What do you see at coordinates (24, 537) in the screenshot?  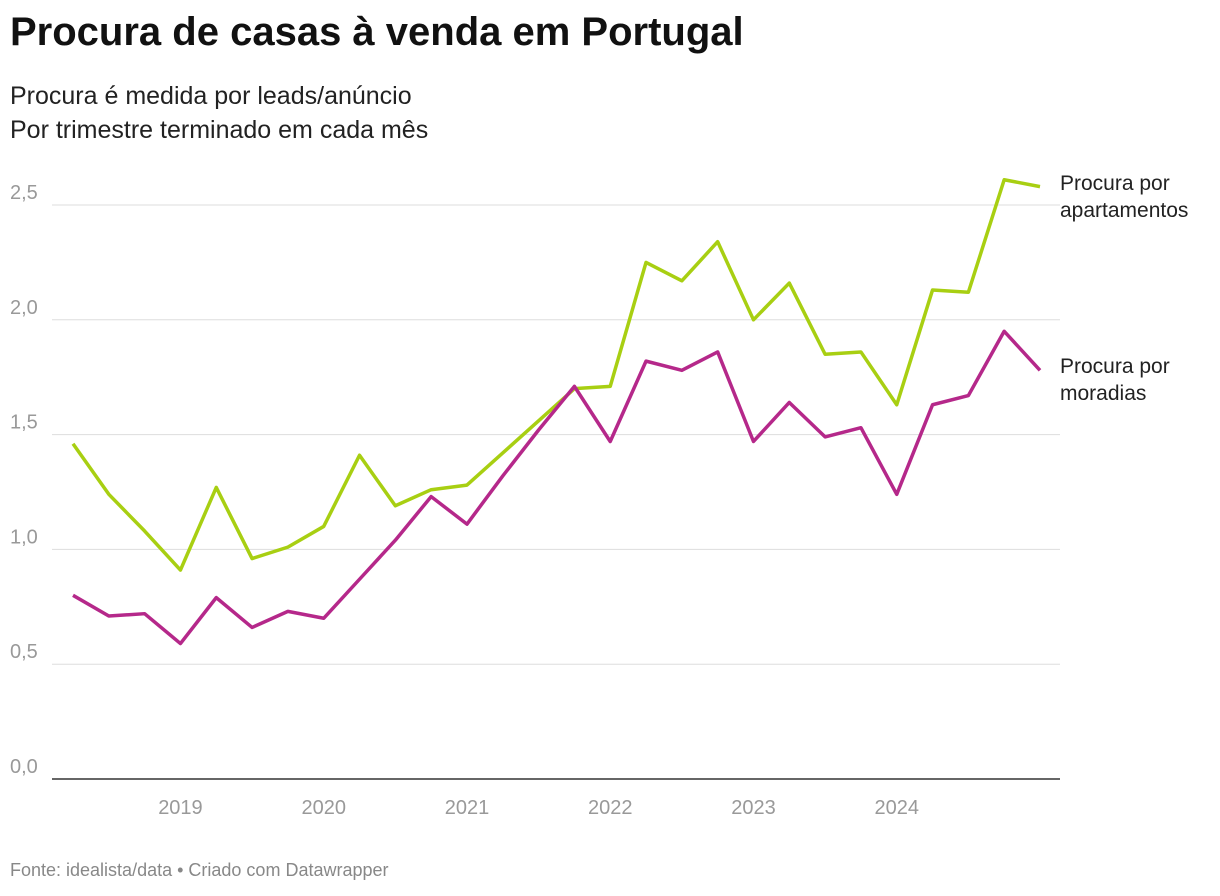 I see `y-tick-label: 1,0` at bounding box center [24, 537].